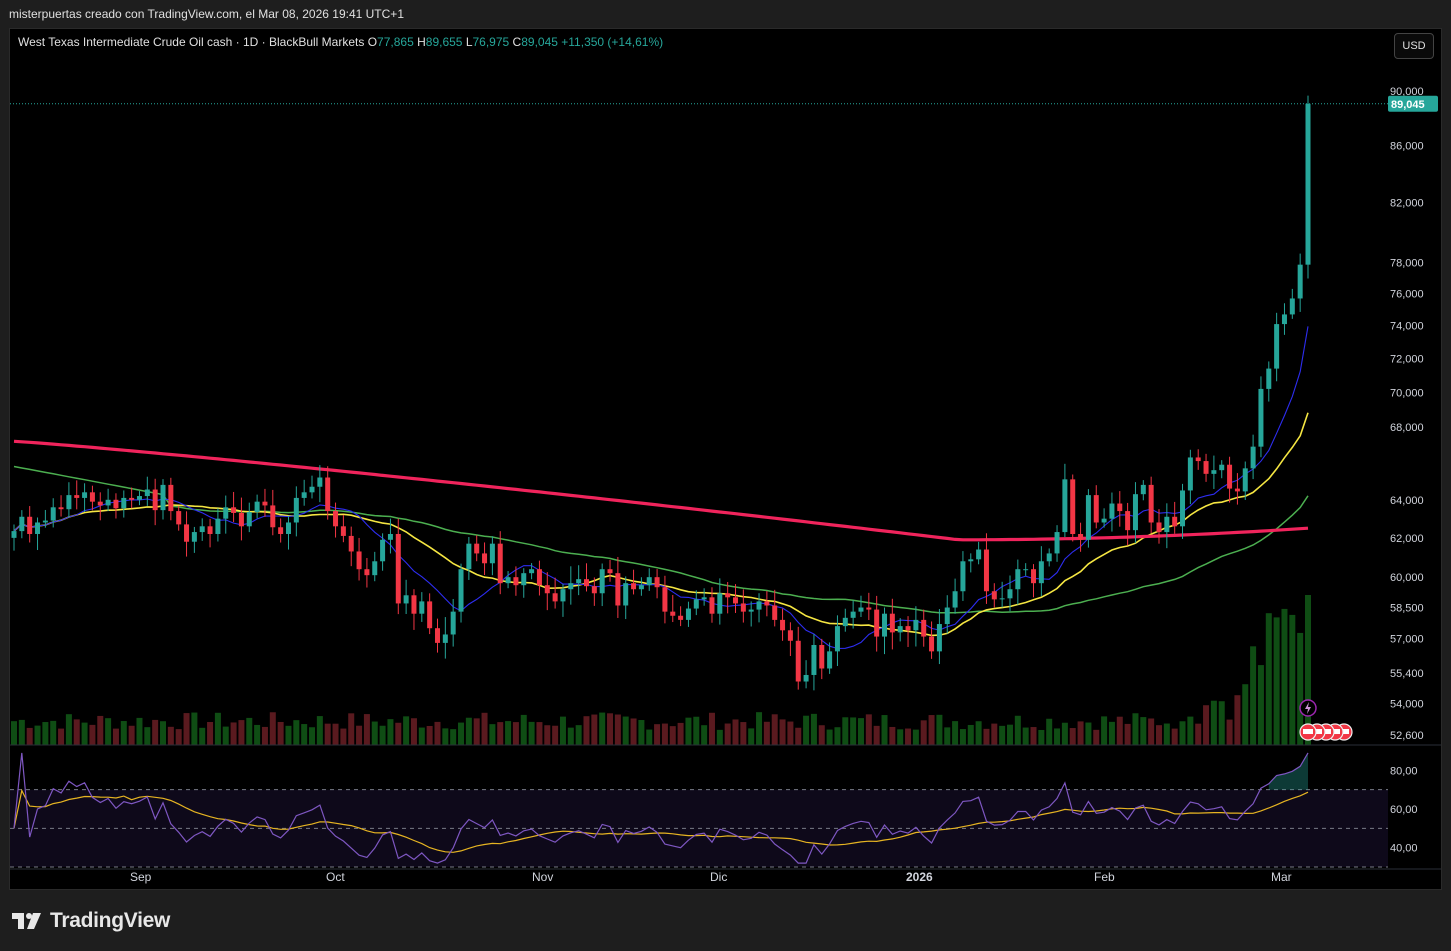 The height and width of the screenshot is (951, 1451). Describe the element at coordinates (26, 921) in the screenshot. I see `tradingview-logo-icon` at that location.